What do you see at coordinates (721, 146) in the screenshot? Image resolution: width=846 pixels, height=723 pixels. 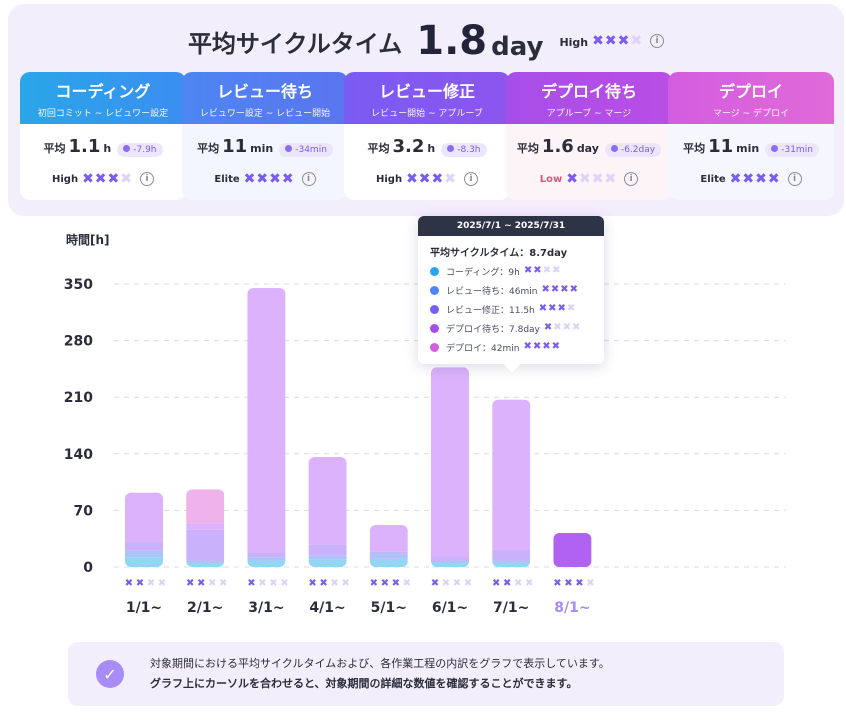 I see `average-value: 11` at bounding box center [721, 146].